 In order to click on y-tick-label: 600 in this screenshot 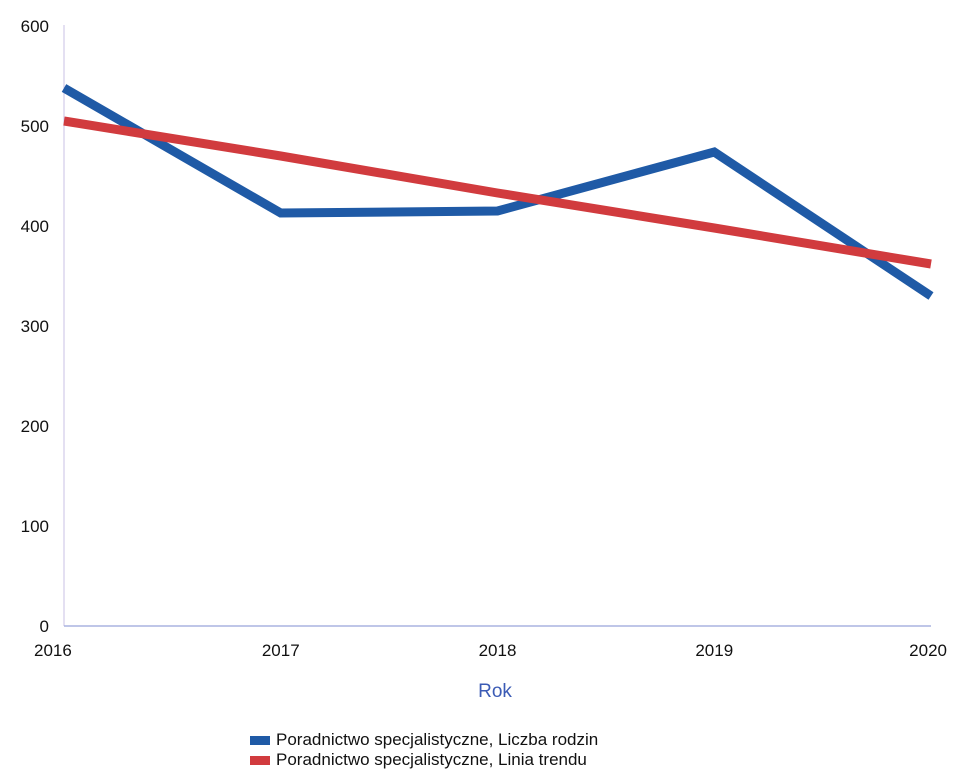, I will do `click(35, 26)`.